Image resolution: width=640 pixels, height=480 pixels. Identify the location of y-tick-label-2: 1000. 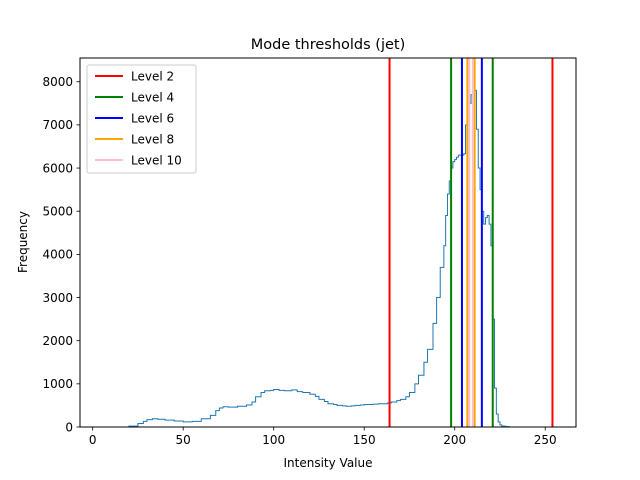
(57, 384).